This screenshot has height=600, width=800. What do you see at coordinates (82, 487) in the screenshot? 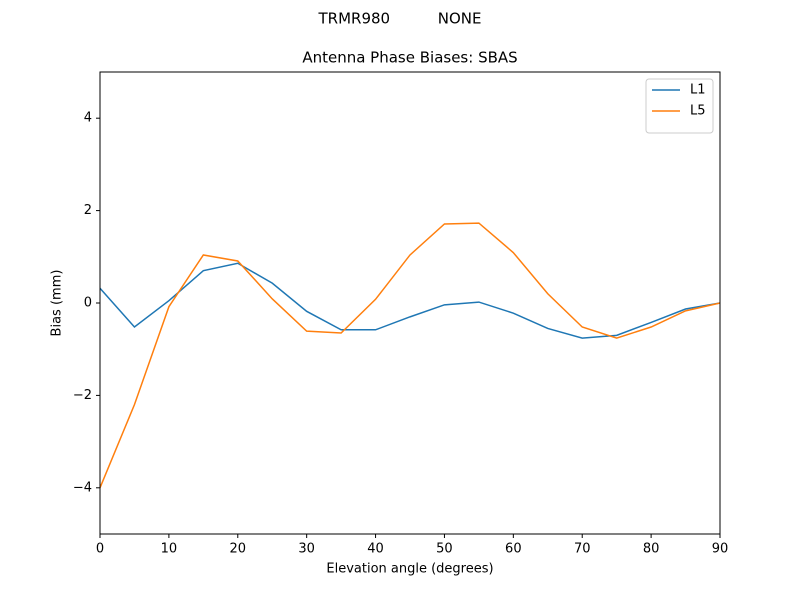
I see `y-tick-label: −4` at bounding box center [82, 487].